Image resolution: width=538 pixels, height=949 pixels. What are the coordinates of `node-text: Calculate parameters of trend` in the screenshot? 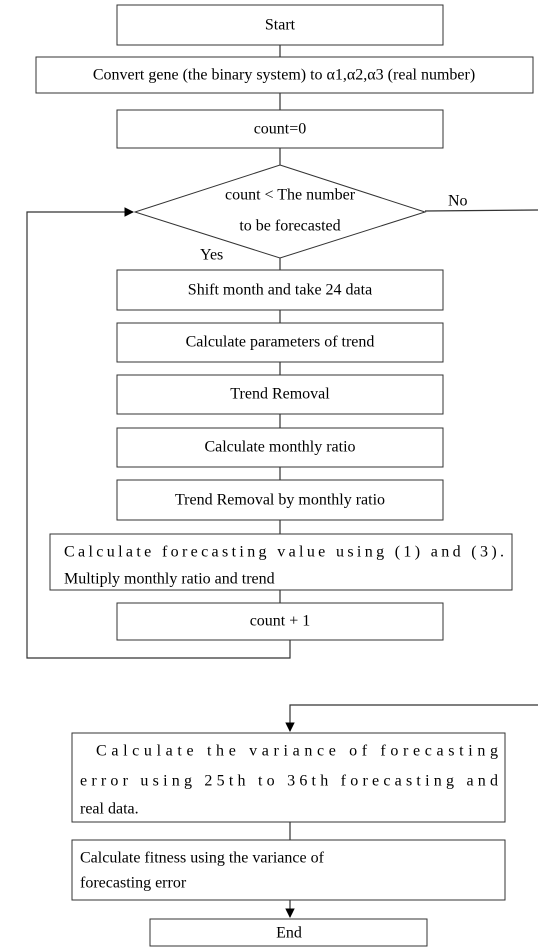 It's located at (280, 342).